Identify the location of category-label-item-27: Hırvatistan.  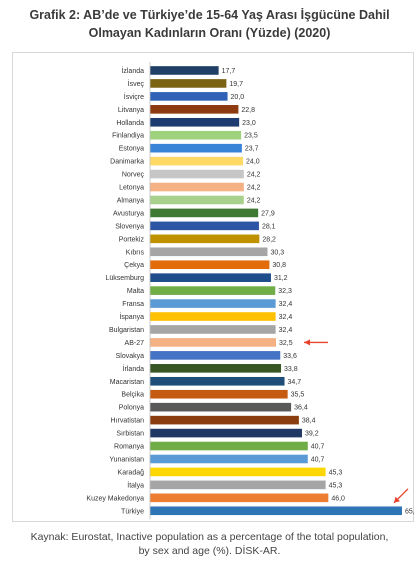
(128, 421).